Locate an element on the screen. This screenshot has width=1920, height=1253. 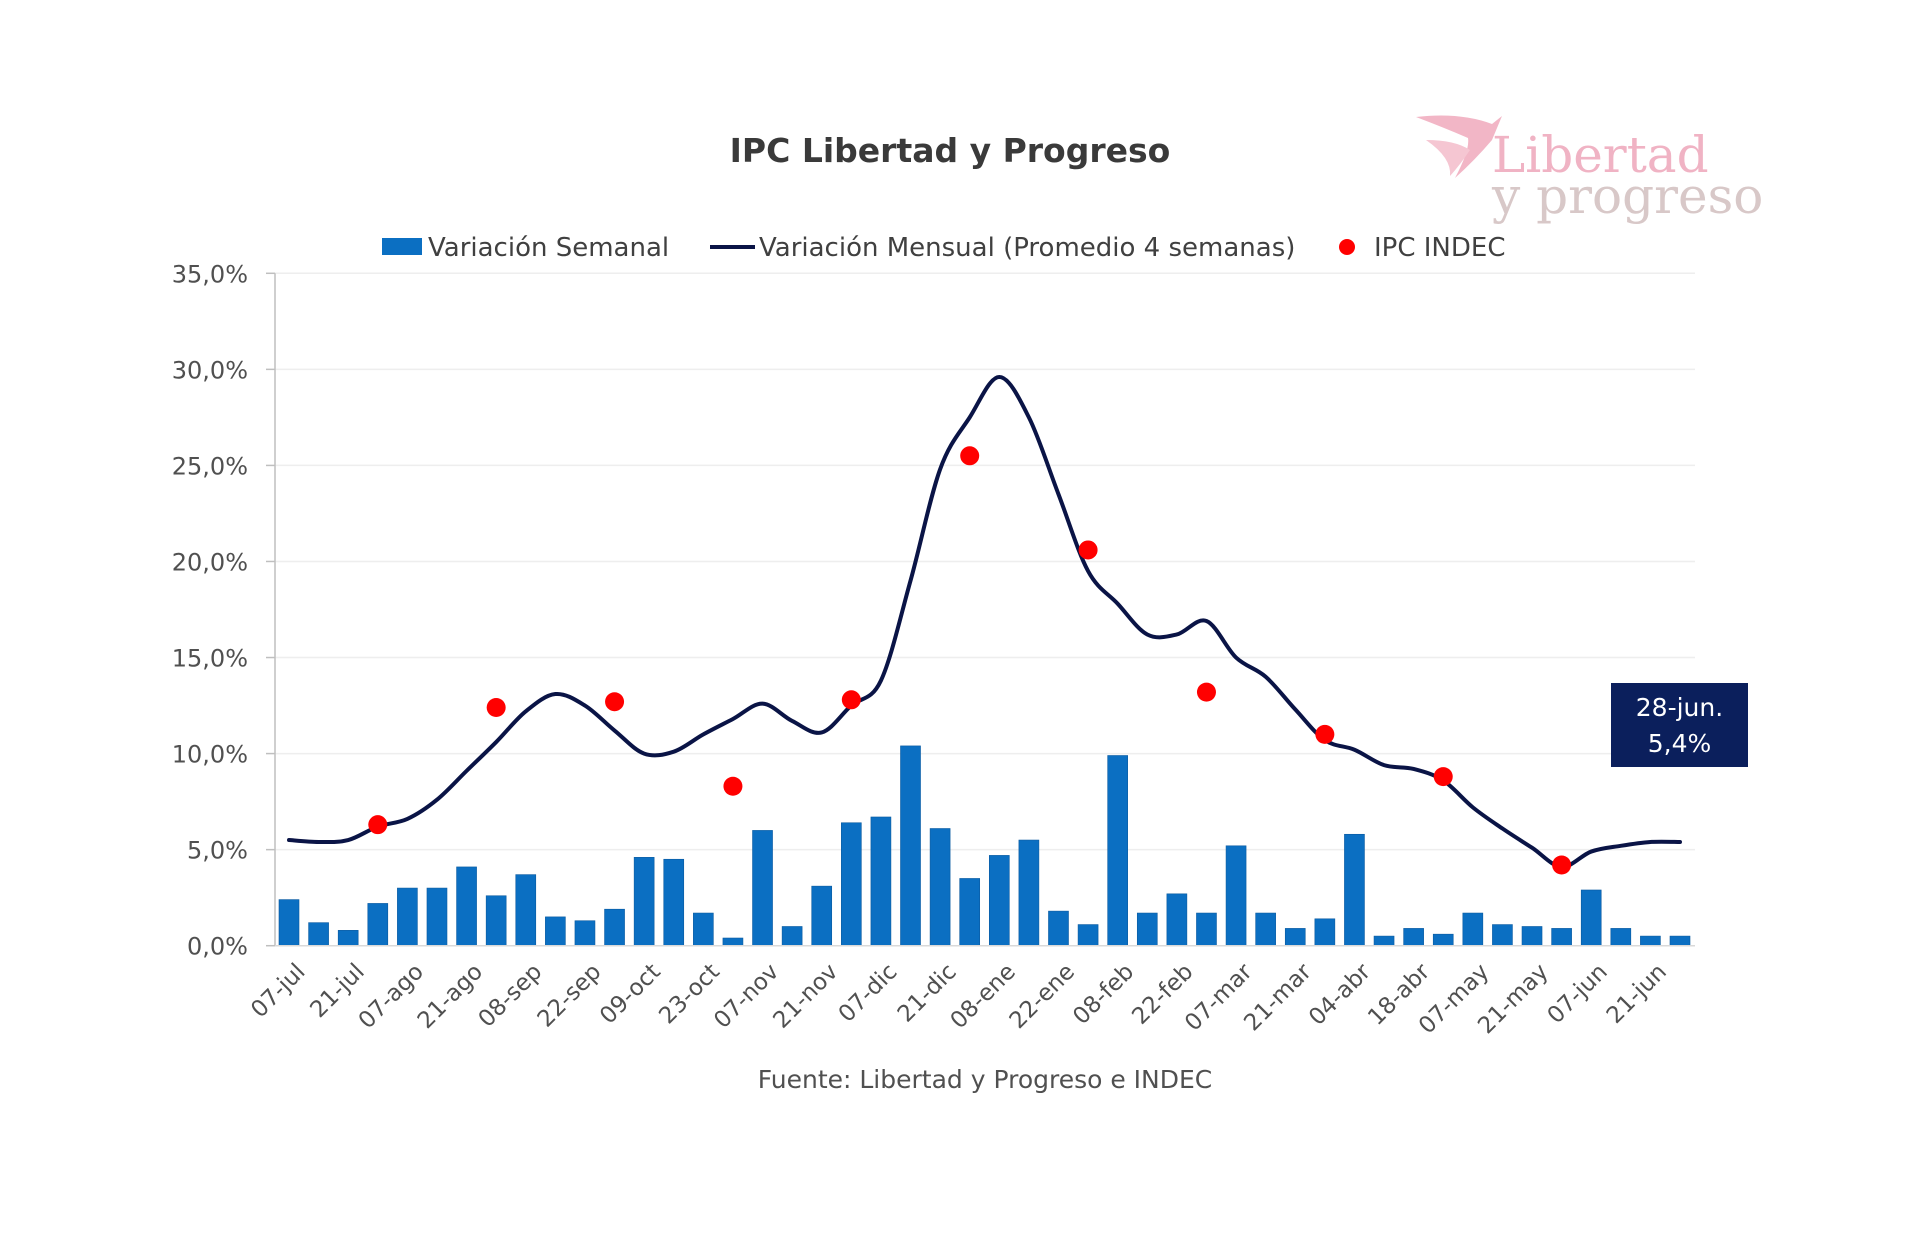
x-tick-label: 07-ago is located at coordinates (391, 996).